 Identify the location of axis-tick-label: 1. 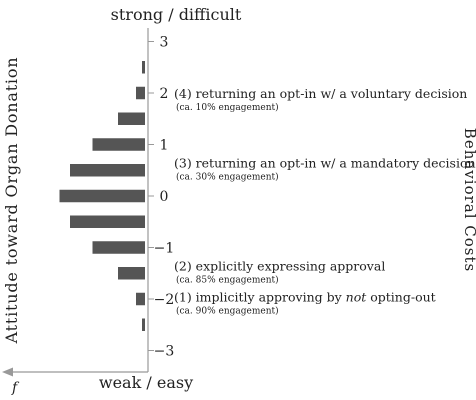
(164, 146).